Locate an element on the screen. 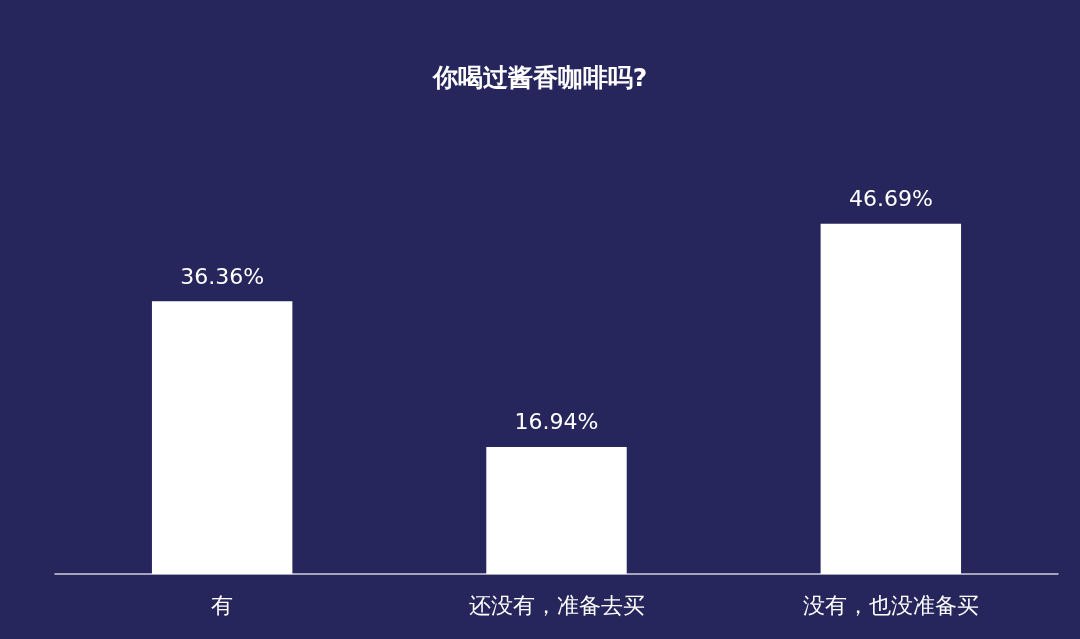 Image resolution: width=1080 pixels, height=639 pixels. x-tick-label: 没有，也没准备买 is located at coordinates (890, 605).